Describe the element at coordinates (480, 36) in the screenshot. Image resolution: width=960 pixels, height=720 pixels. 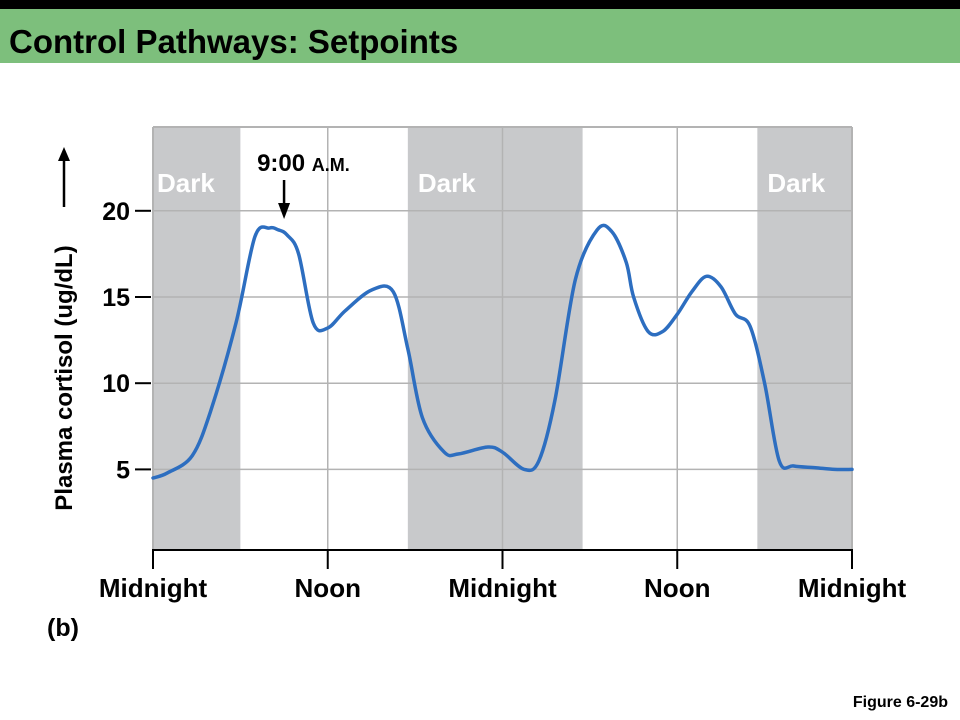
I see `title-bar: Control Pathways: Setpoints` at that location.